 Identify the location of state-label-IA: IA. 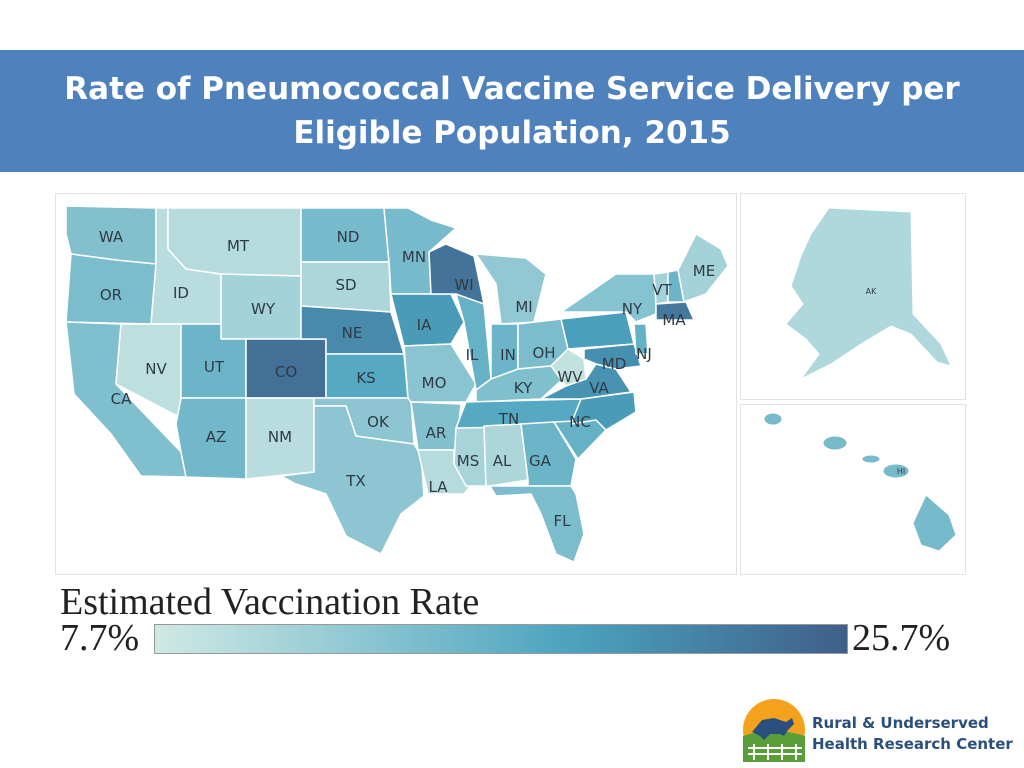
(424, 325).